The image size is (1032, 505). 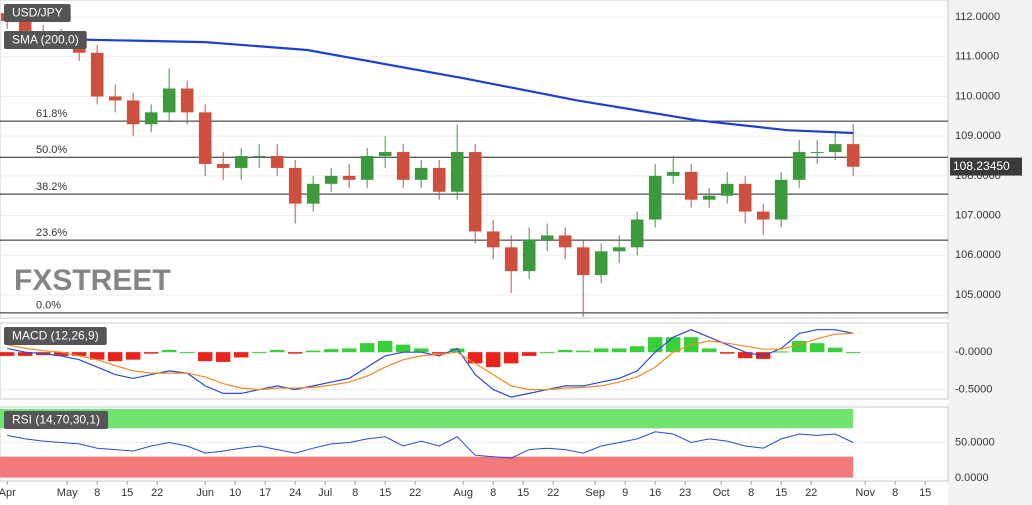 I want to click on y-tick-label: 111.0000, so click(x=977, y=57).